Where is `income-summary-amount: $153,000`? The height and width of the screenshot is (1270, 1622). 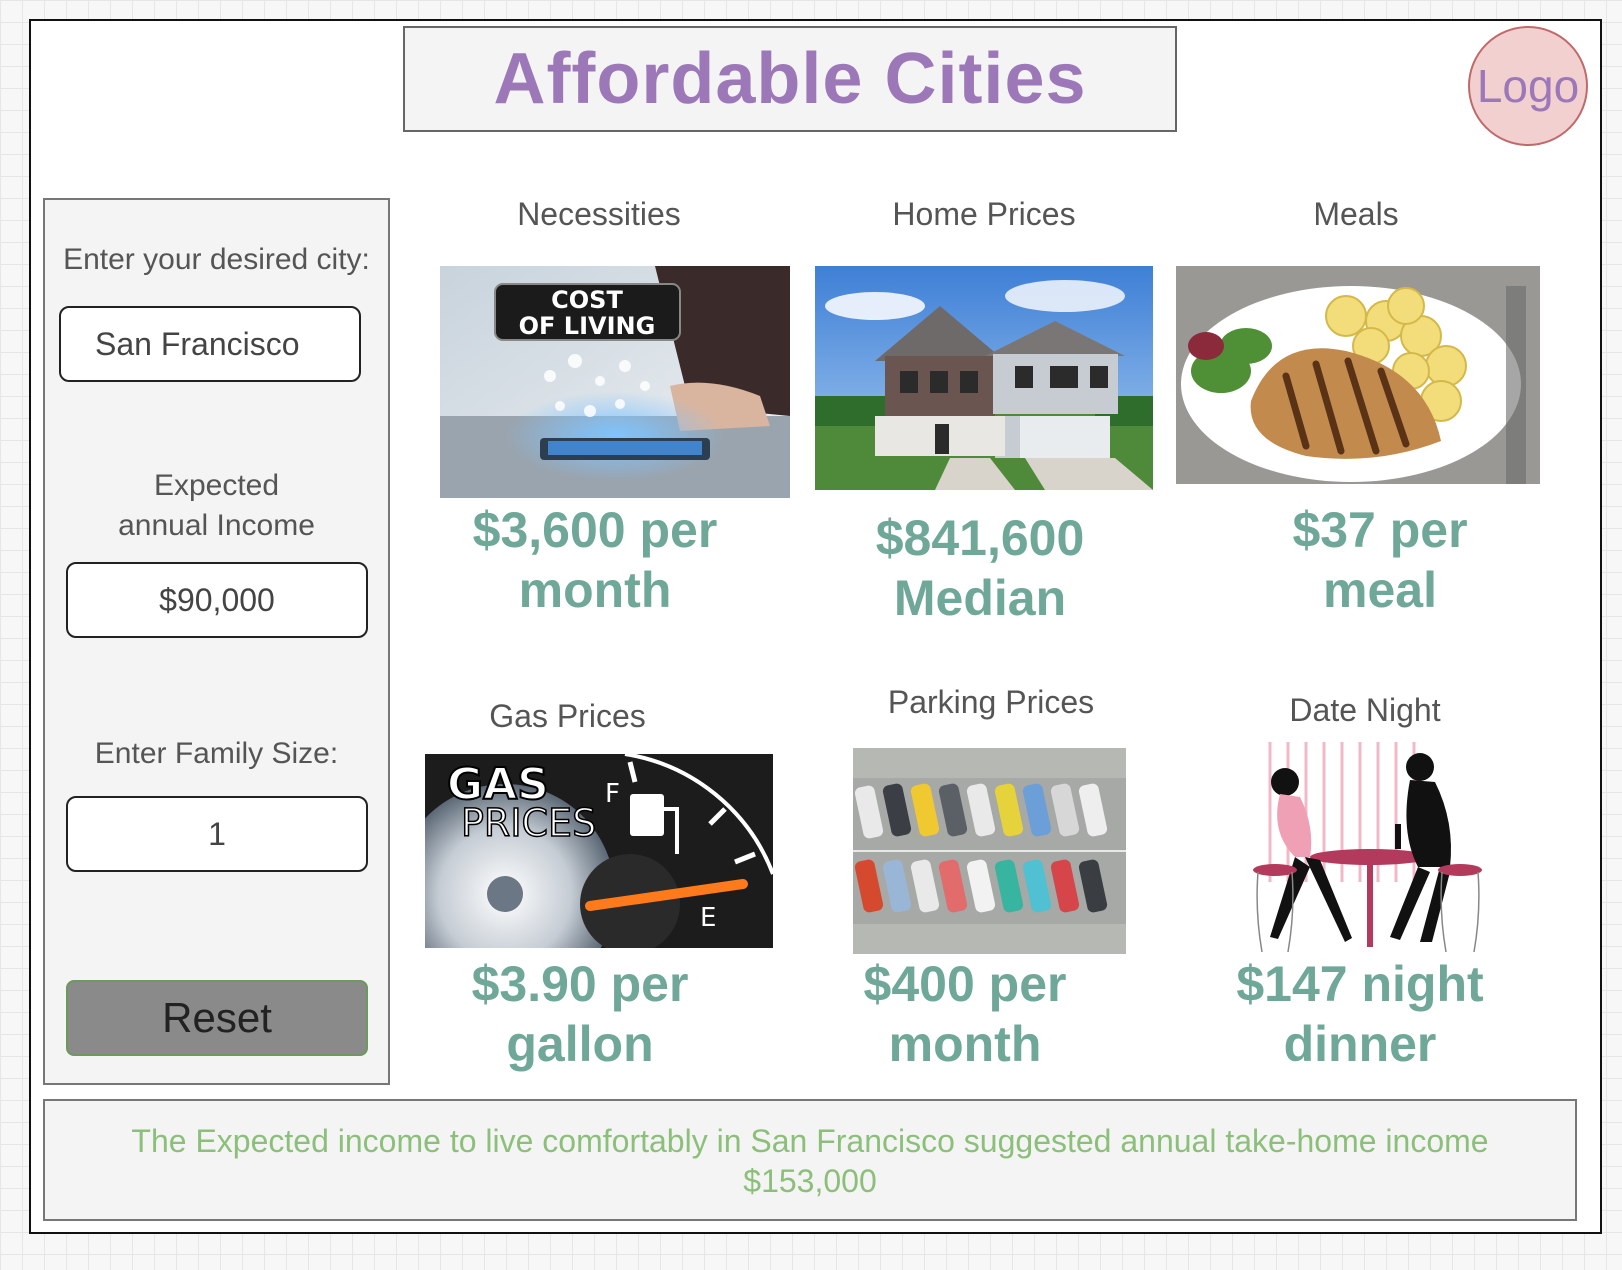
income-summary-amount: $153,000 is located at coordinates (810, 1181).